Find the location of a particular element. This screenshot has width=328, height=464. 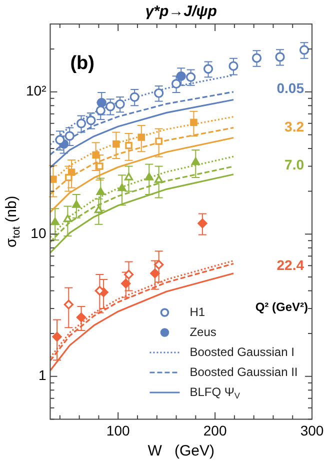

x-tick-label: 300 is located at coordinates (312, 430).